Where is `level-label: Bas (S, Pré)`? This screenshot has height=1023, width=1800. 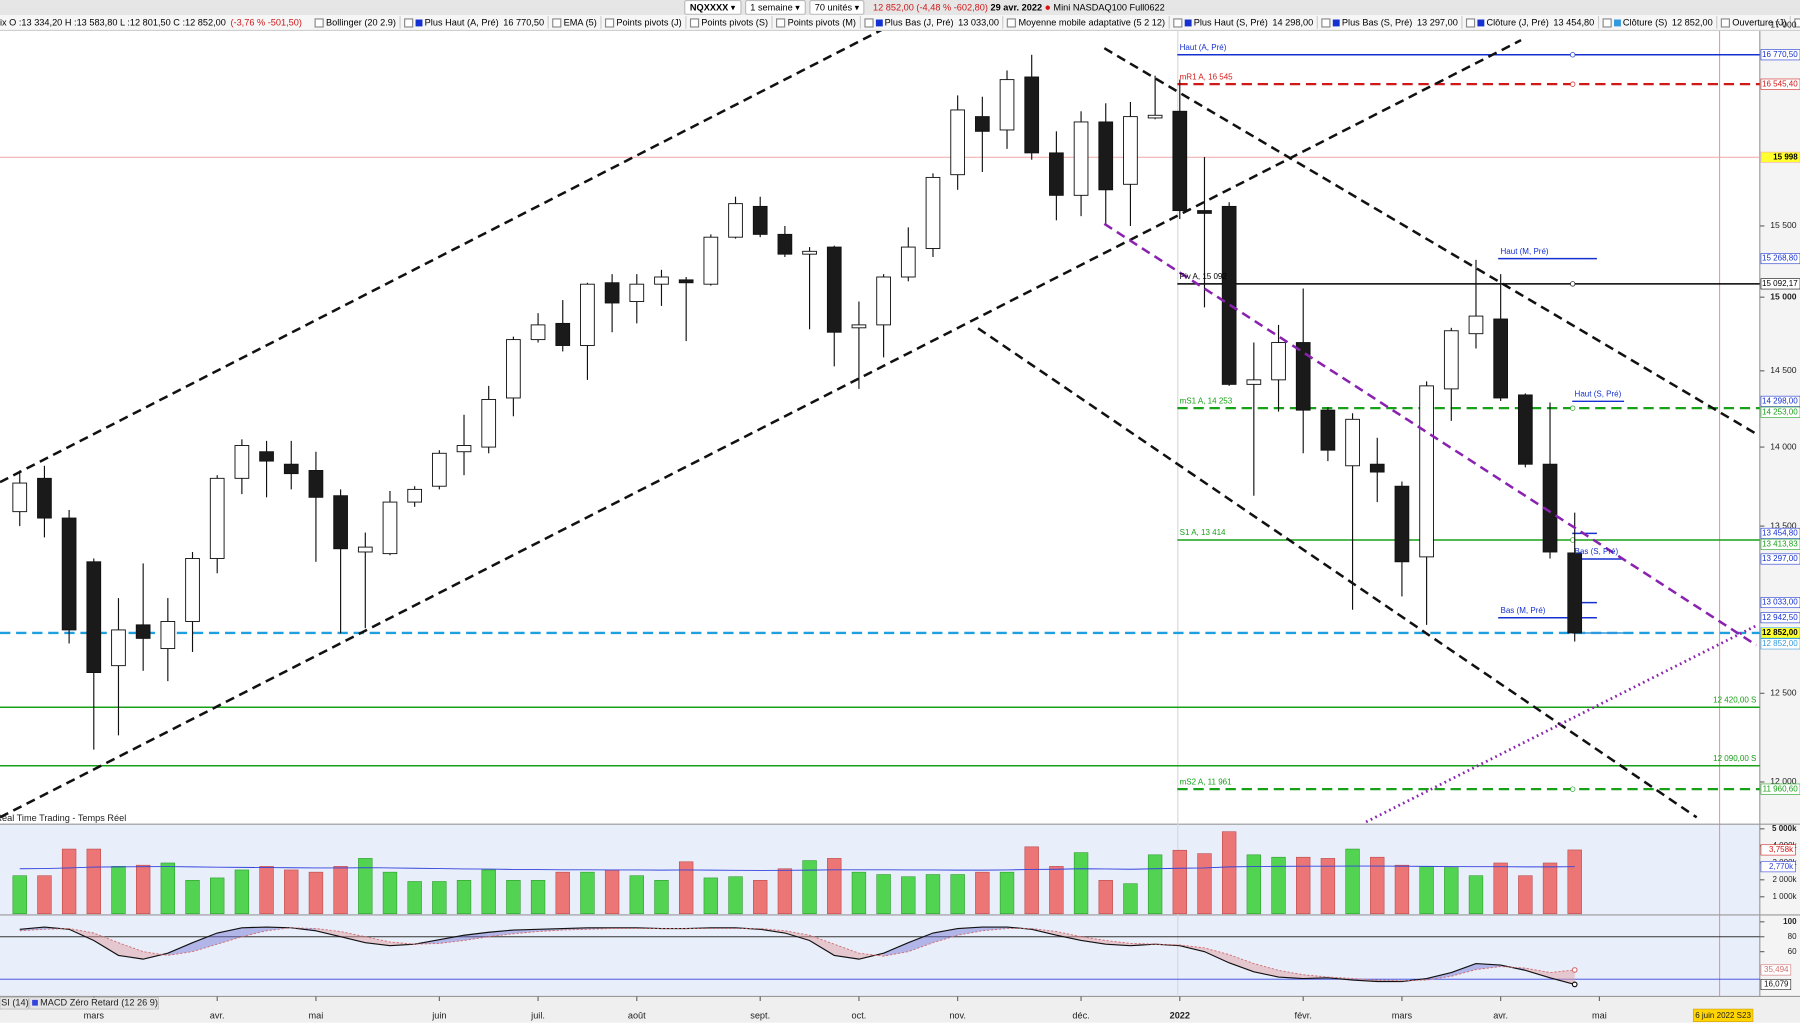
level-label: Bas (S, Pré) is located at coordinates (1597, 551).